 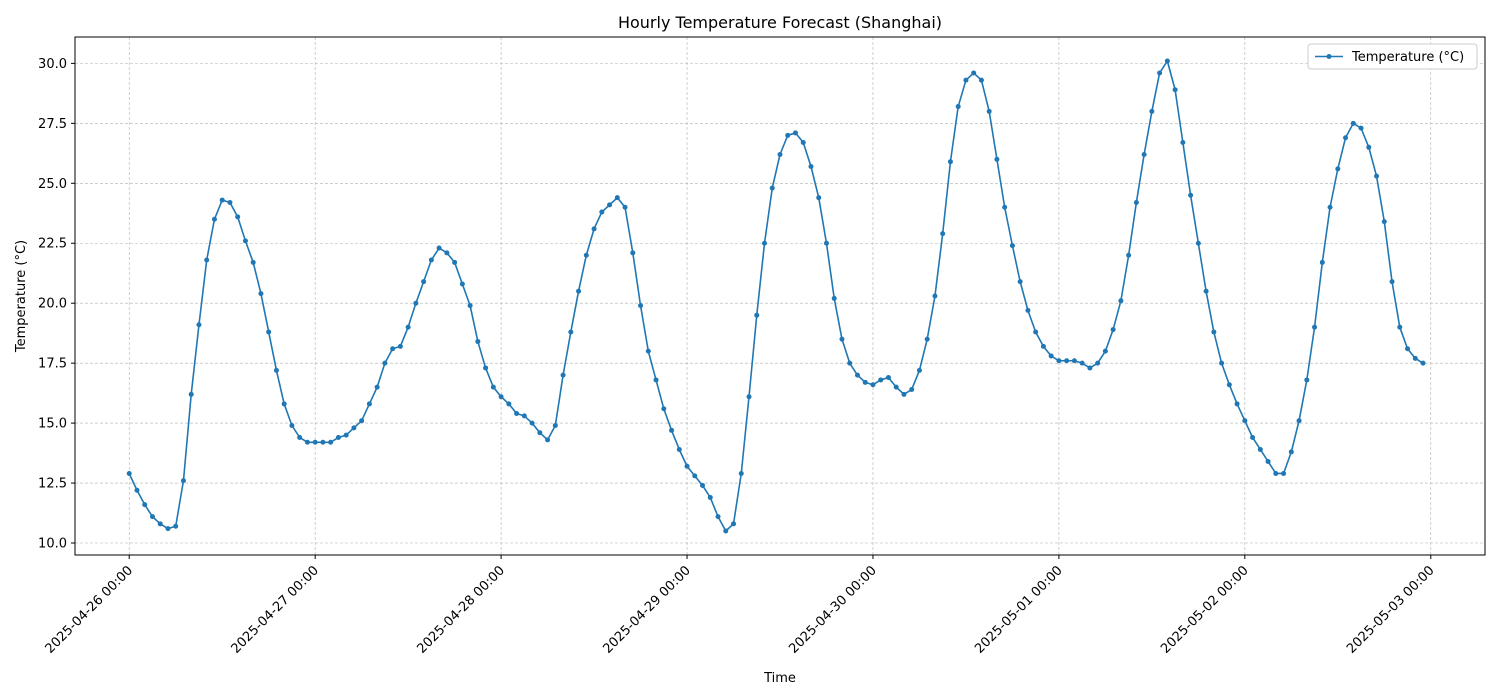 What do you see at coordinates (56, 304) in the screenshot?
I see `y-axis: 10.0 12.5 15.0 17.5 20.0 22.5 25.0 27.5 30.0` at bounding box center [56, 304].